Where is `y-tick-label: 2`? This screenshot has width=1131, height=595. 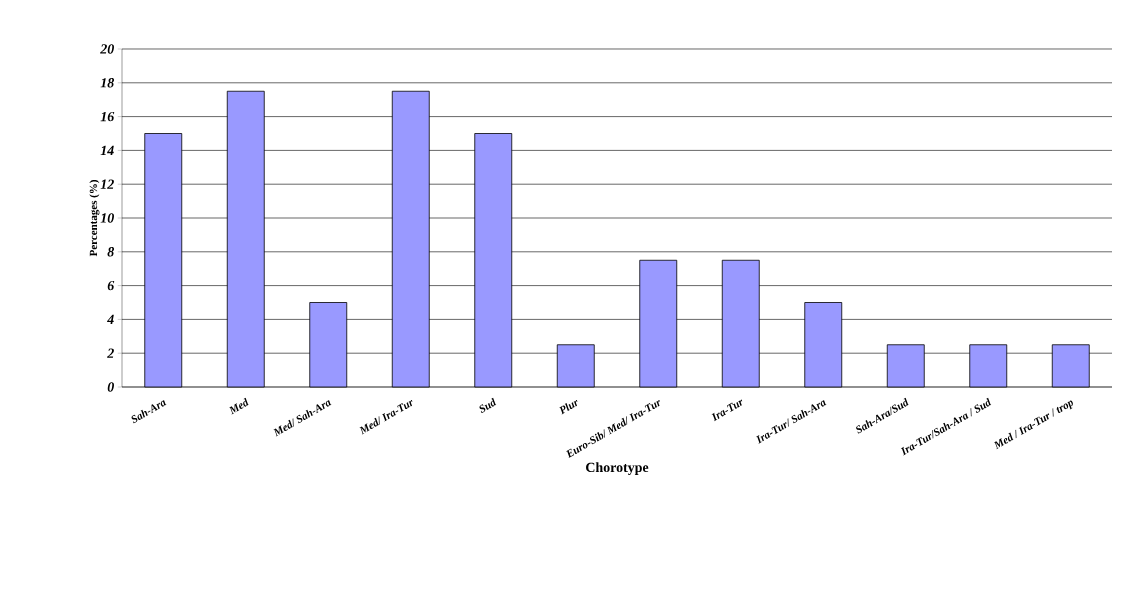
y-tick-label: 2 is located at coordinates (110, 353).